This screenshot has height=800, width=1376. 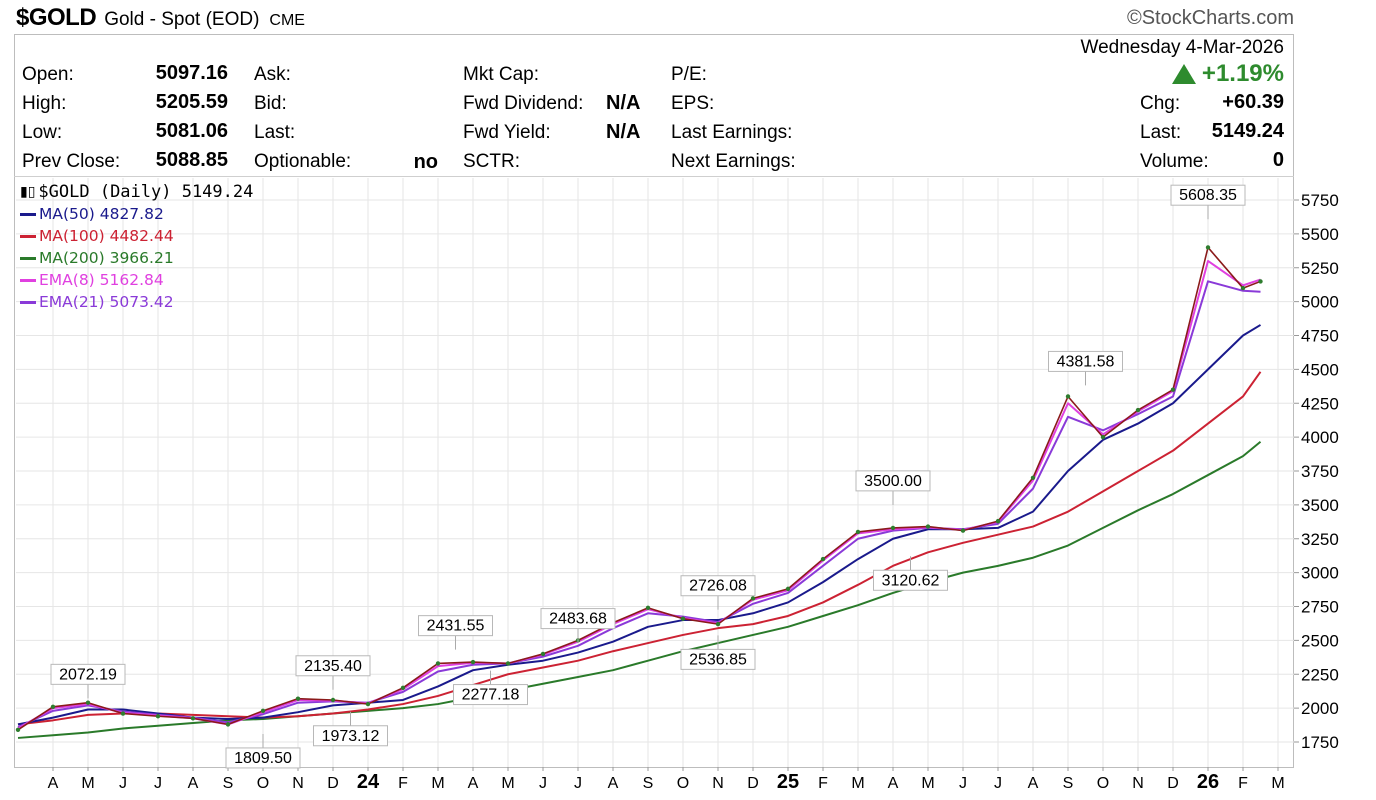 I want to click on low-label: Low:, so click(x=42, y=132).